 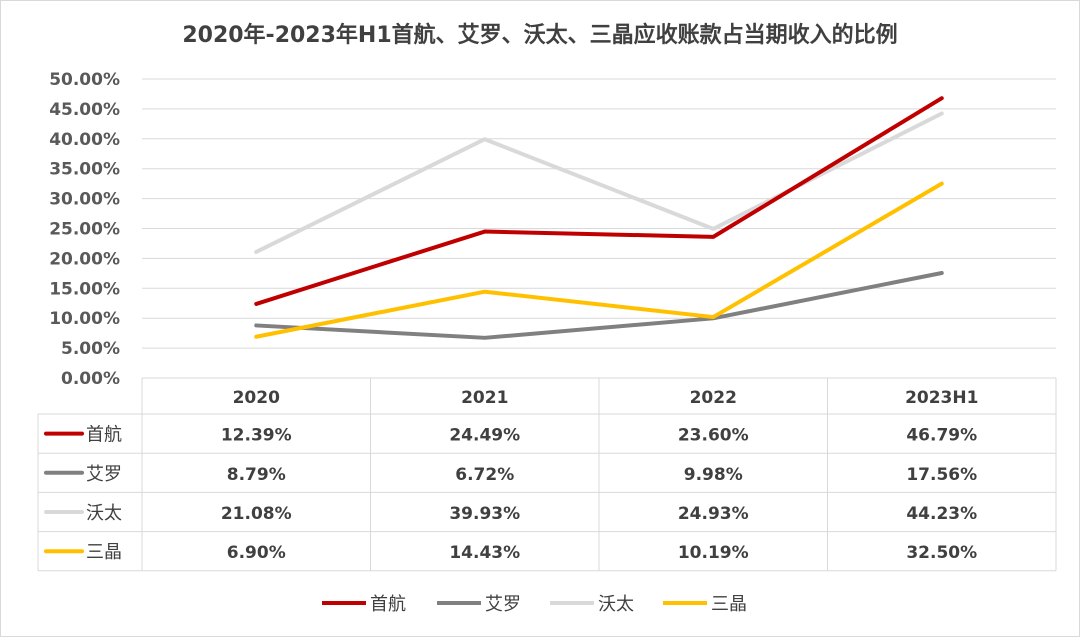 What do you see at coordinates (104, 435) in the screenshot?
I see `table-series-name: 首航` at bounding box center [104, 435].